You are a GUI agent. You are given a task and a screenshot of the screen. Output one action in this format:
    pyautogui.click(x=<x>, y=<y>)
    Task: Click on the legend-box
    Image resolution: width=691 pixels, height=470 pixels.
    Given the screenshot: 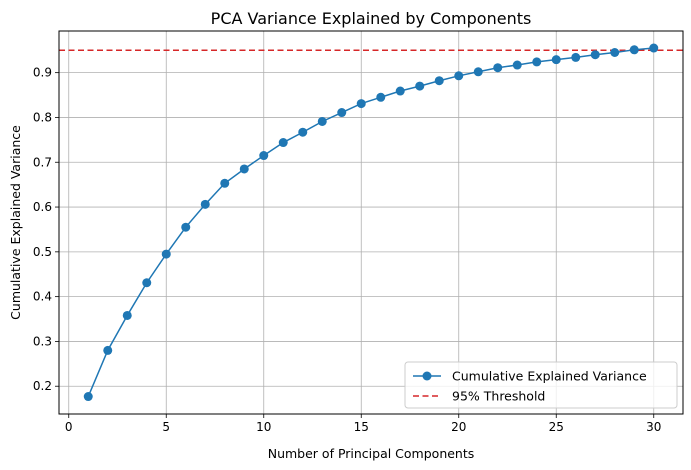 What is the action you would take?
    pyautogui.click(x=541, y=385)
    